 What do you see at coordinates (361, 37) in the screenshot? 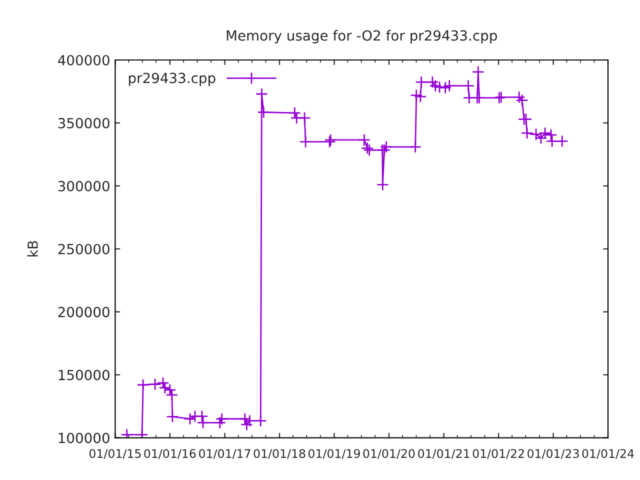
I see `chart-title: Memory usage for -O2 for pr29433.cpp` at bounding box center [361, 37].